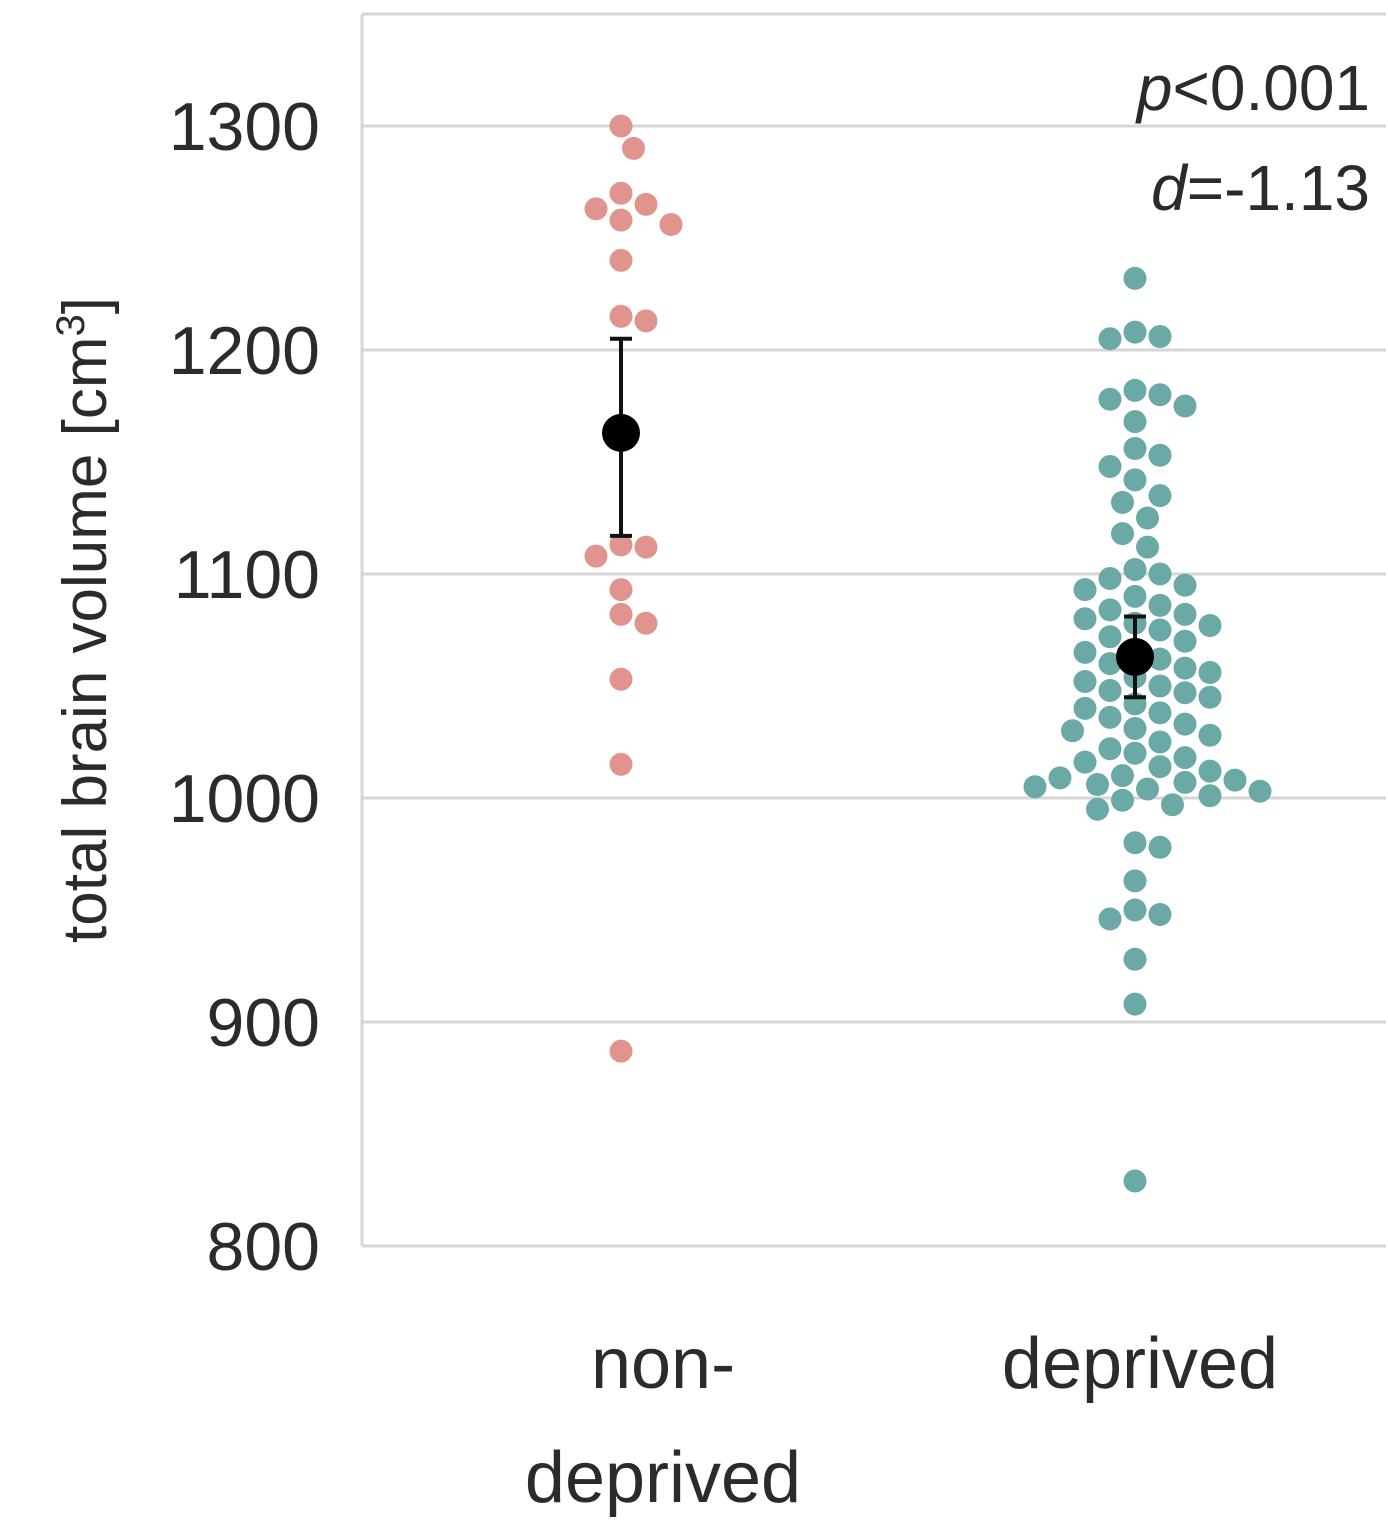 The height and width of the screenshot is (1529, 1388). I want to click on y-tick-label-1100: 1100, so click(247, 575).